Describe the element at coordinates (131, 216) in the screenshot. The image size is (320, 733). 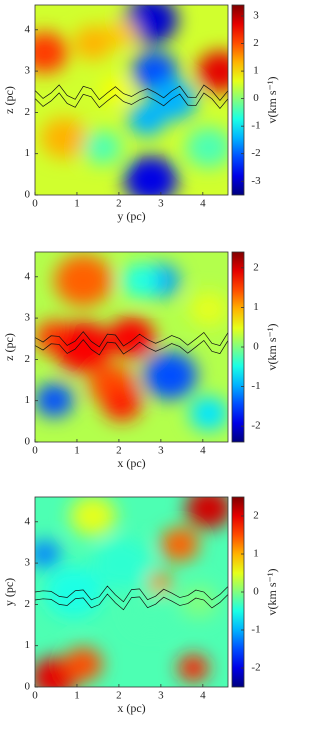
I see `x-axis-label: y (pc)` at that location.